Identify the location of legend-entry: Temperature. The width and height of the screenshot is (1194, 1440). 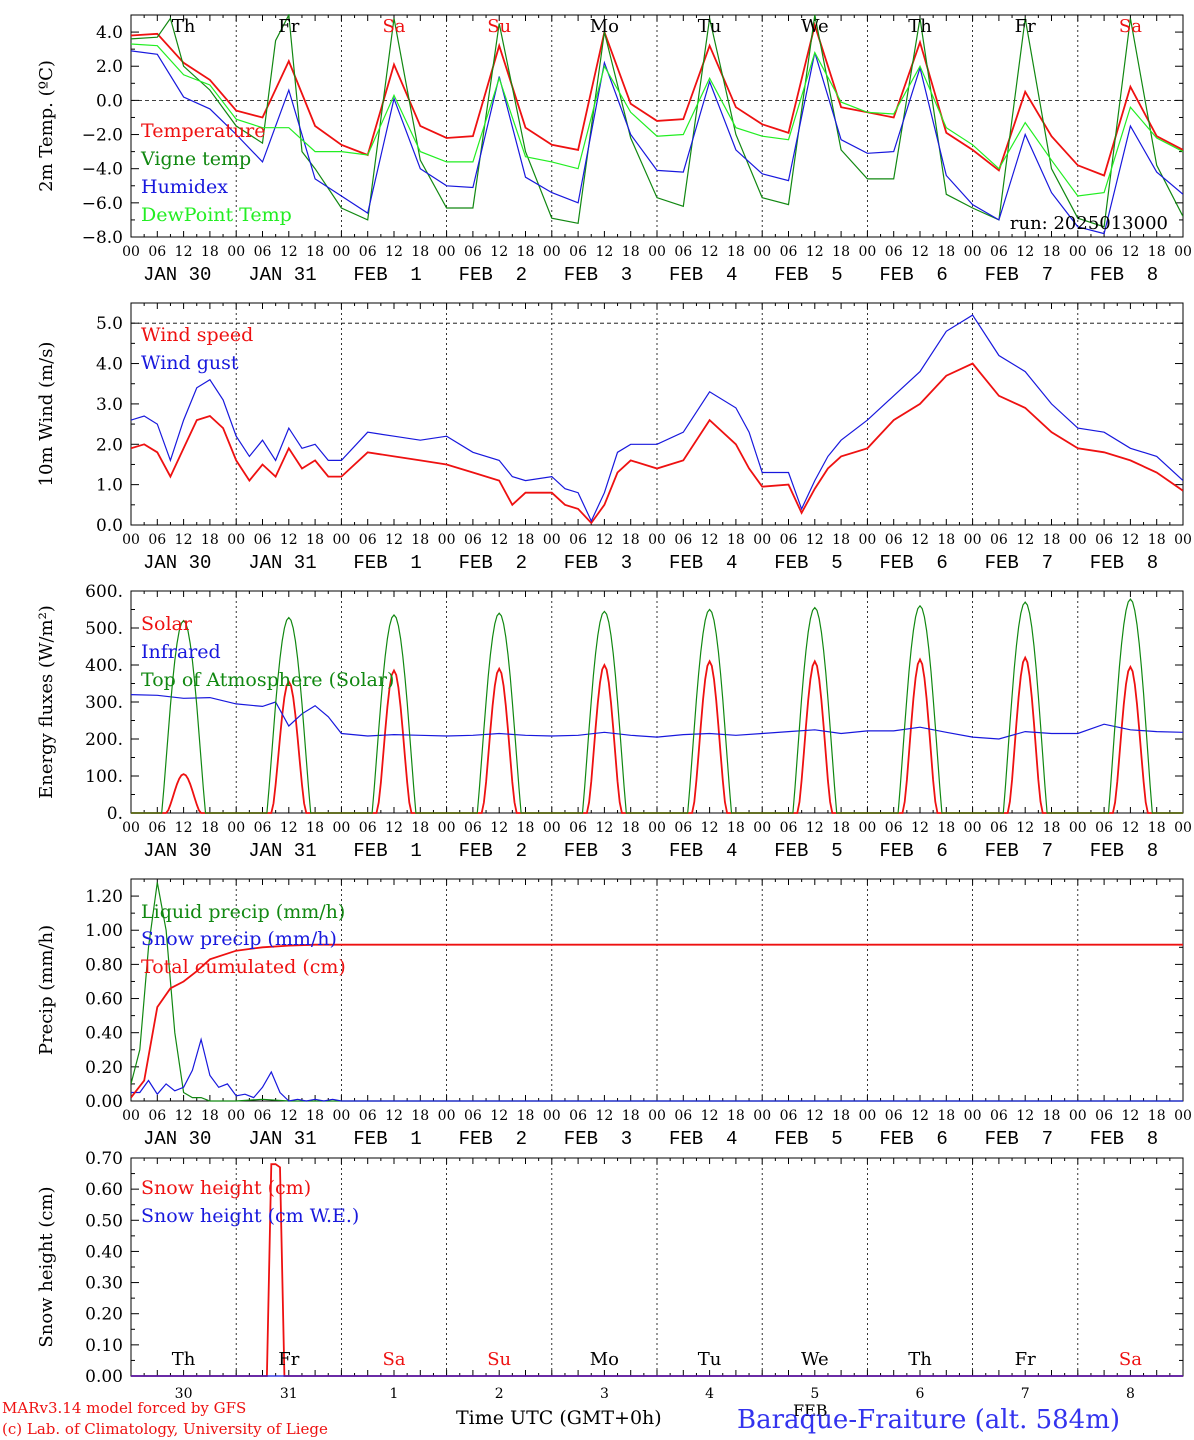
(203, 131).